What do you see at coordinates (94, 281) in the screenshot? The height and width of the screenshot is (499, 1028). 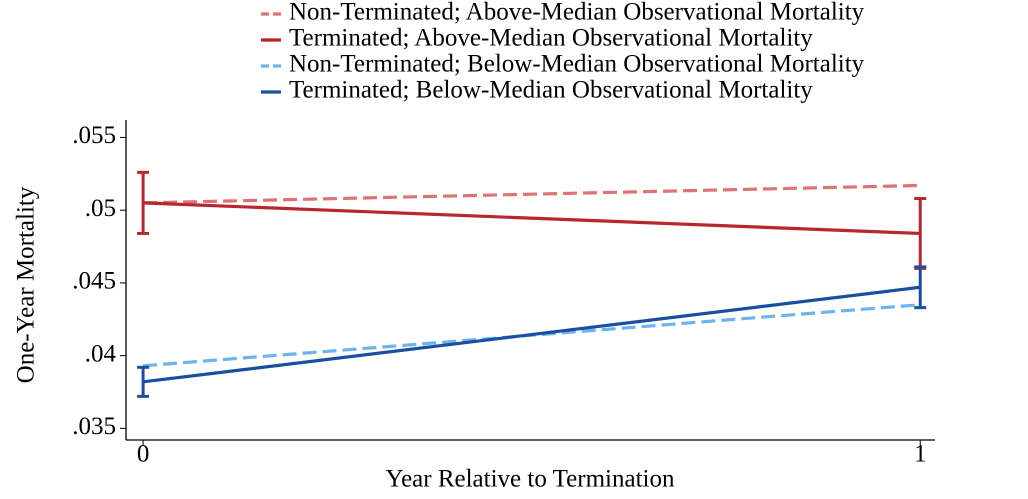 I see `y-tick-label: .045` at bounding box center [94, 281].